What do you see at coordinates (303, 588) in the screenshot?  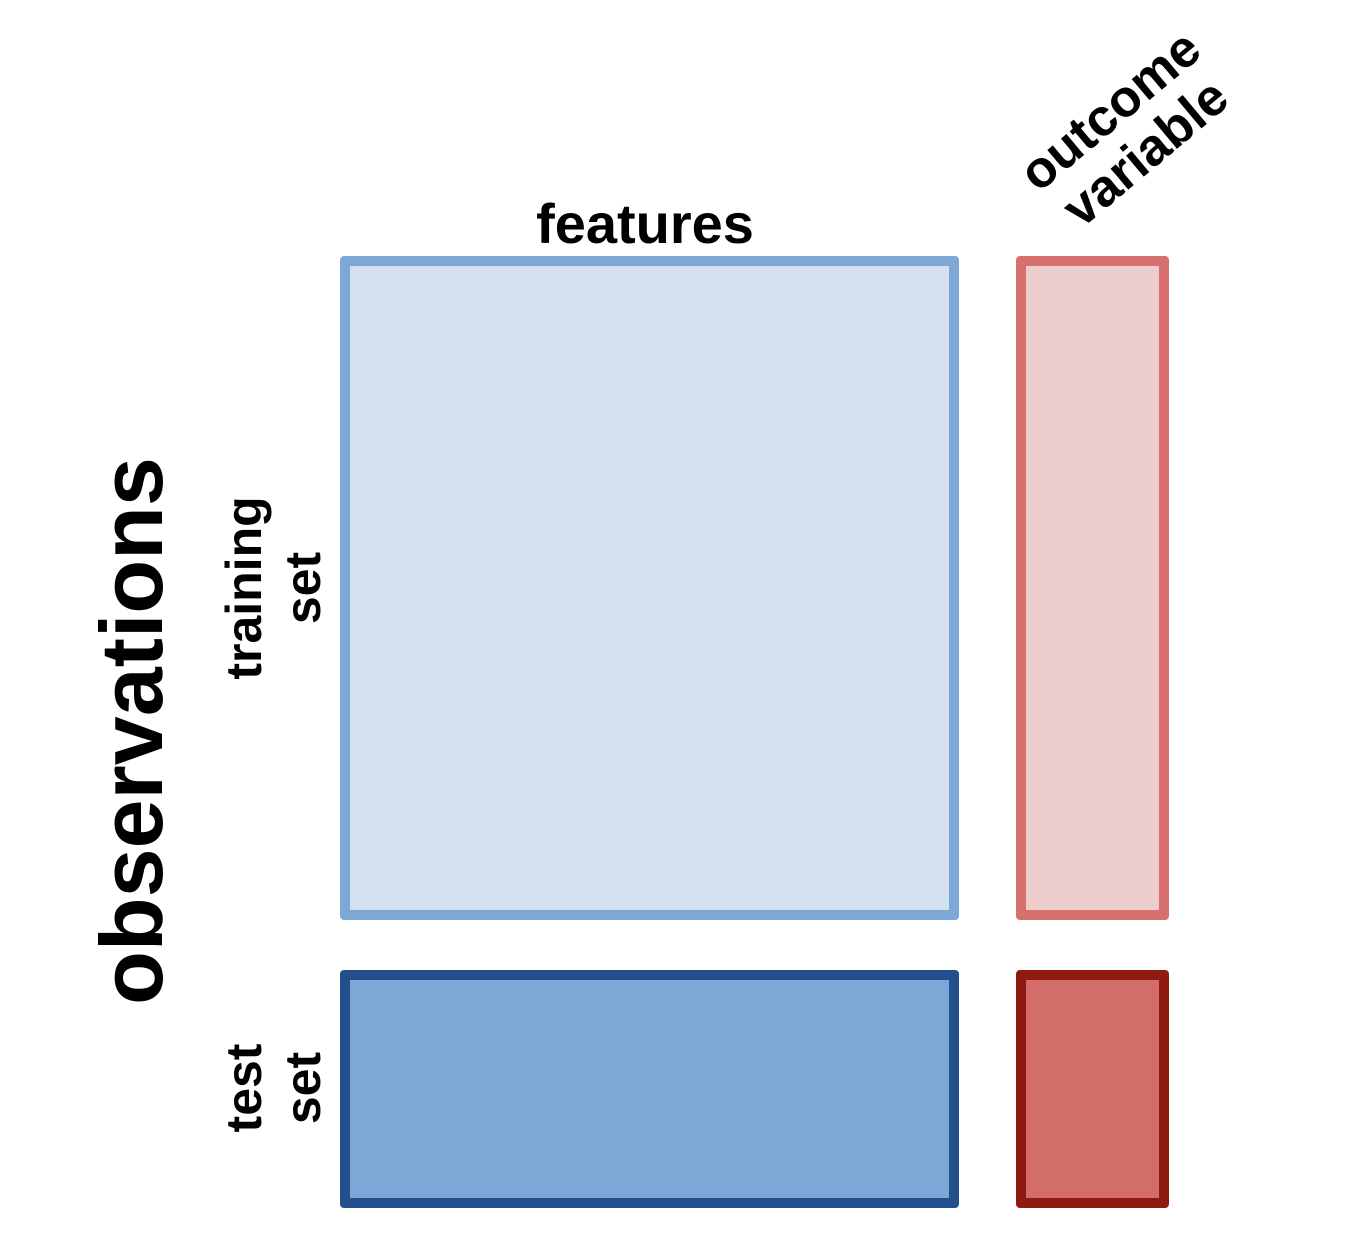 I see `training-label-line2: set` at bounding box center [303, 588].